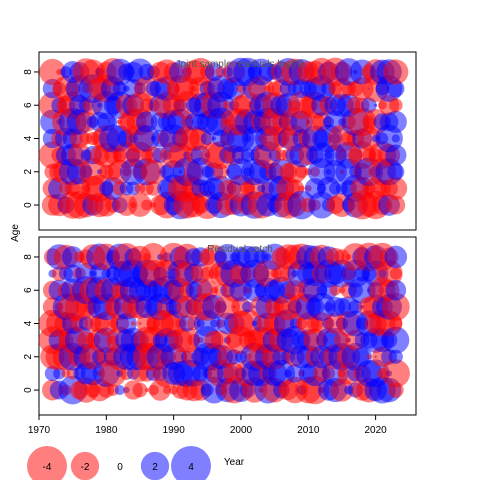 The height and width of the screenshot is (480, 480). I want to click on x-tick-label: 1970, so click(39, 430).